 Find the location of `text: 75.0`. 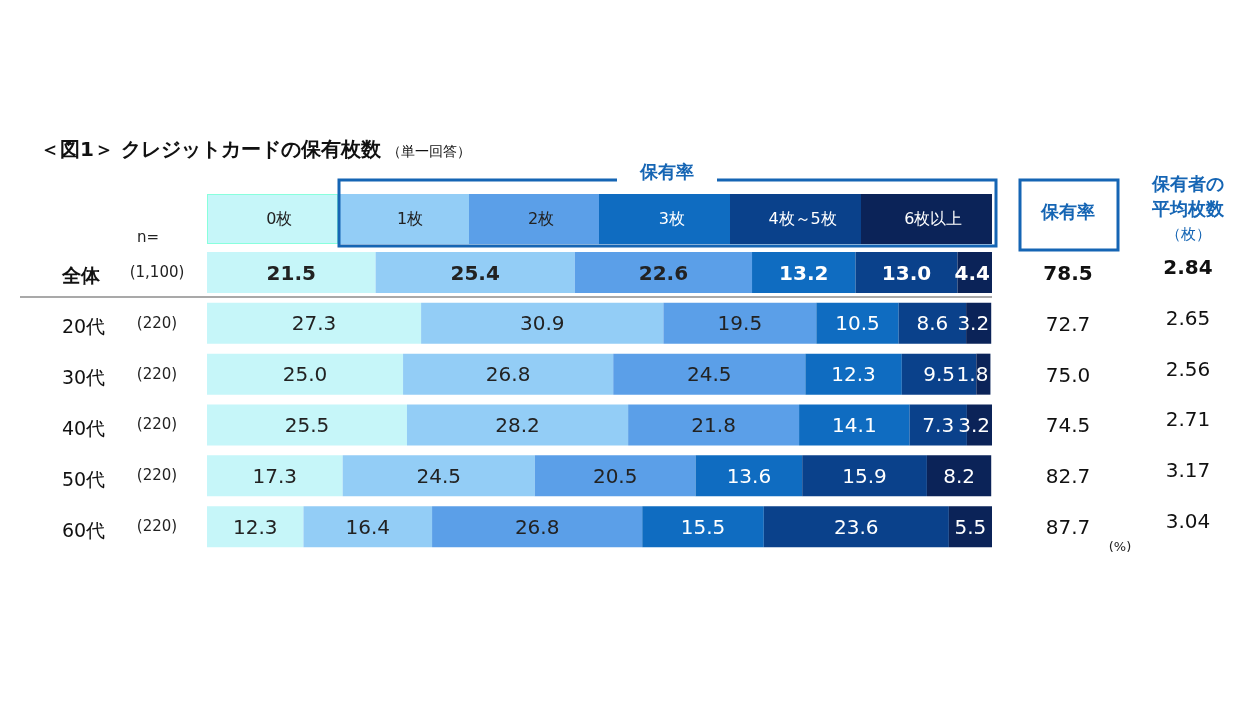

text: 75.0 is located at coordinates (1068, 374).